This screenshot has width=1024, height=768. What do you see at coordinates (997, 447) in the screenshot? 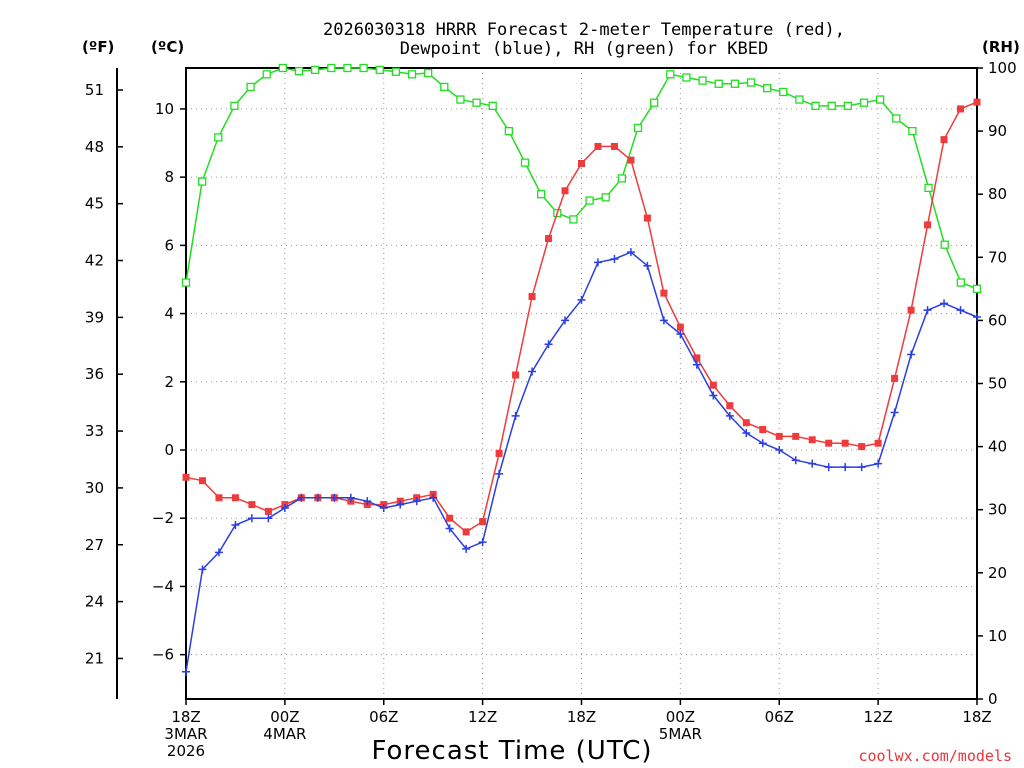
I see `rh-tick-label: 40` at bounding box center [997, 447].